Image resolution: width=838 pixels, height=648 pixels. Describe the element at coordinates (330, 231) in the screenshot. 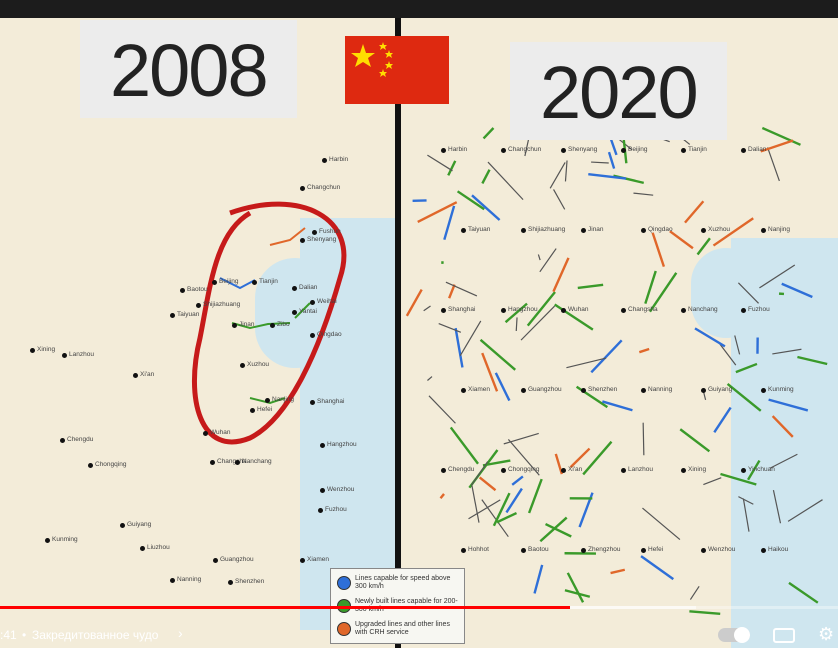

I see `map2008-city-label: Fushun` at that location.